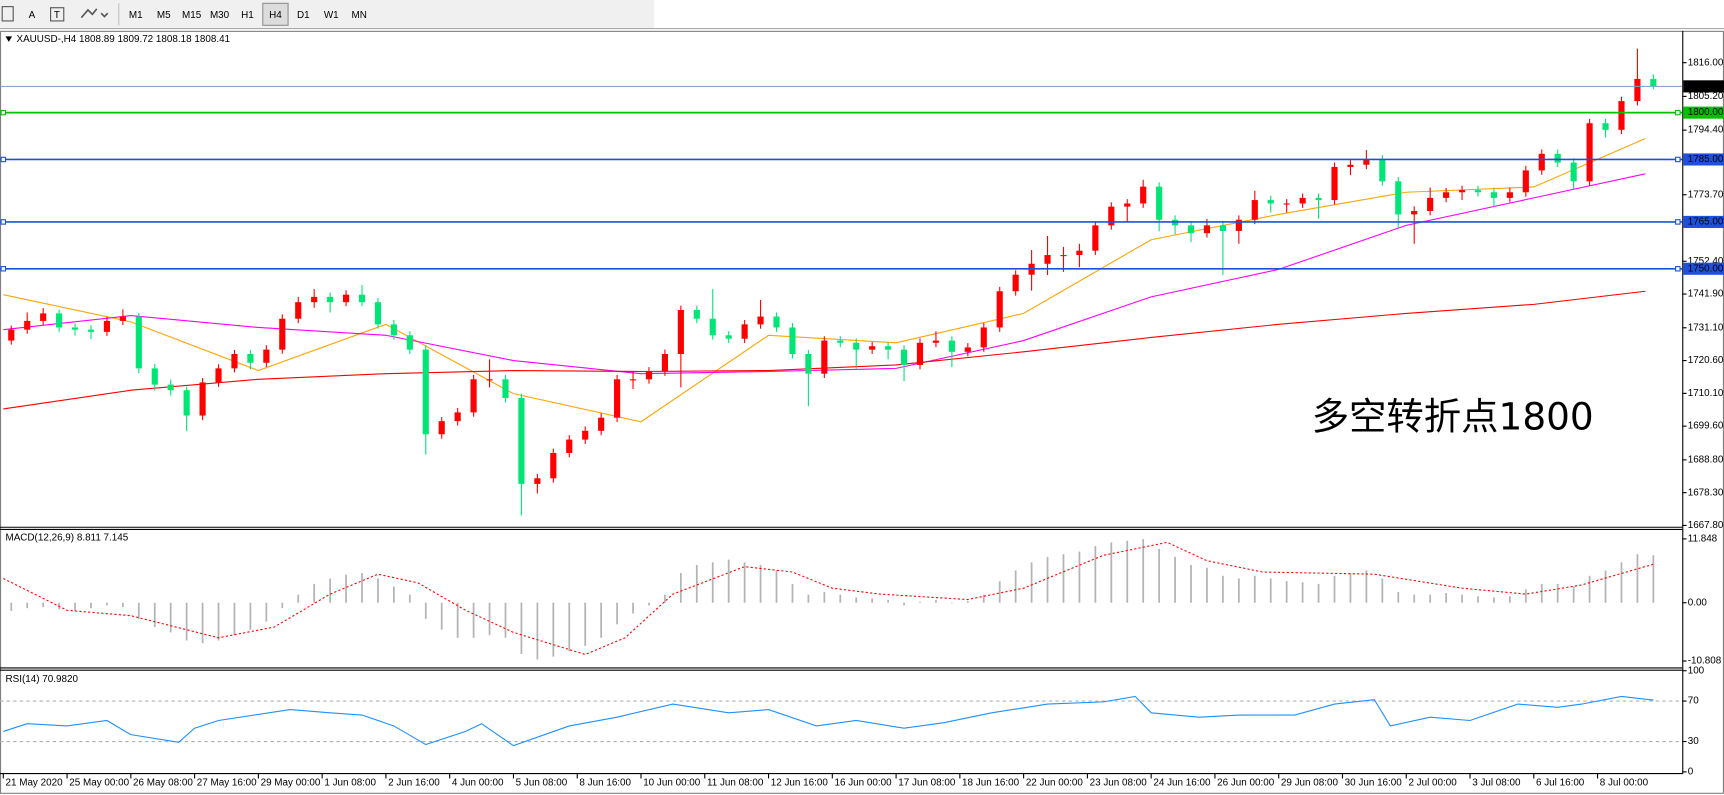 The width and height of the screenshot is (1724, 795). I want to click on timeframe-label: M30, so click(220, 15).